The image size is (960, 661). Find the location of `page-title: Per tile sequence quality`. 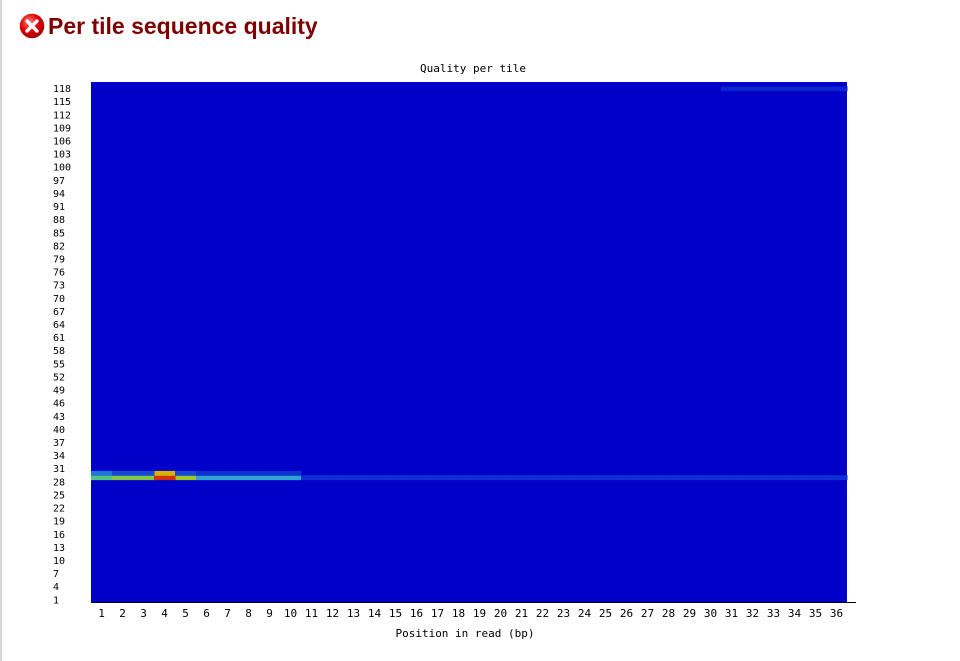

page-title: Per tile sequence quality is located at coordinates (183, 25).